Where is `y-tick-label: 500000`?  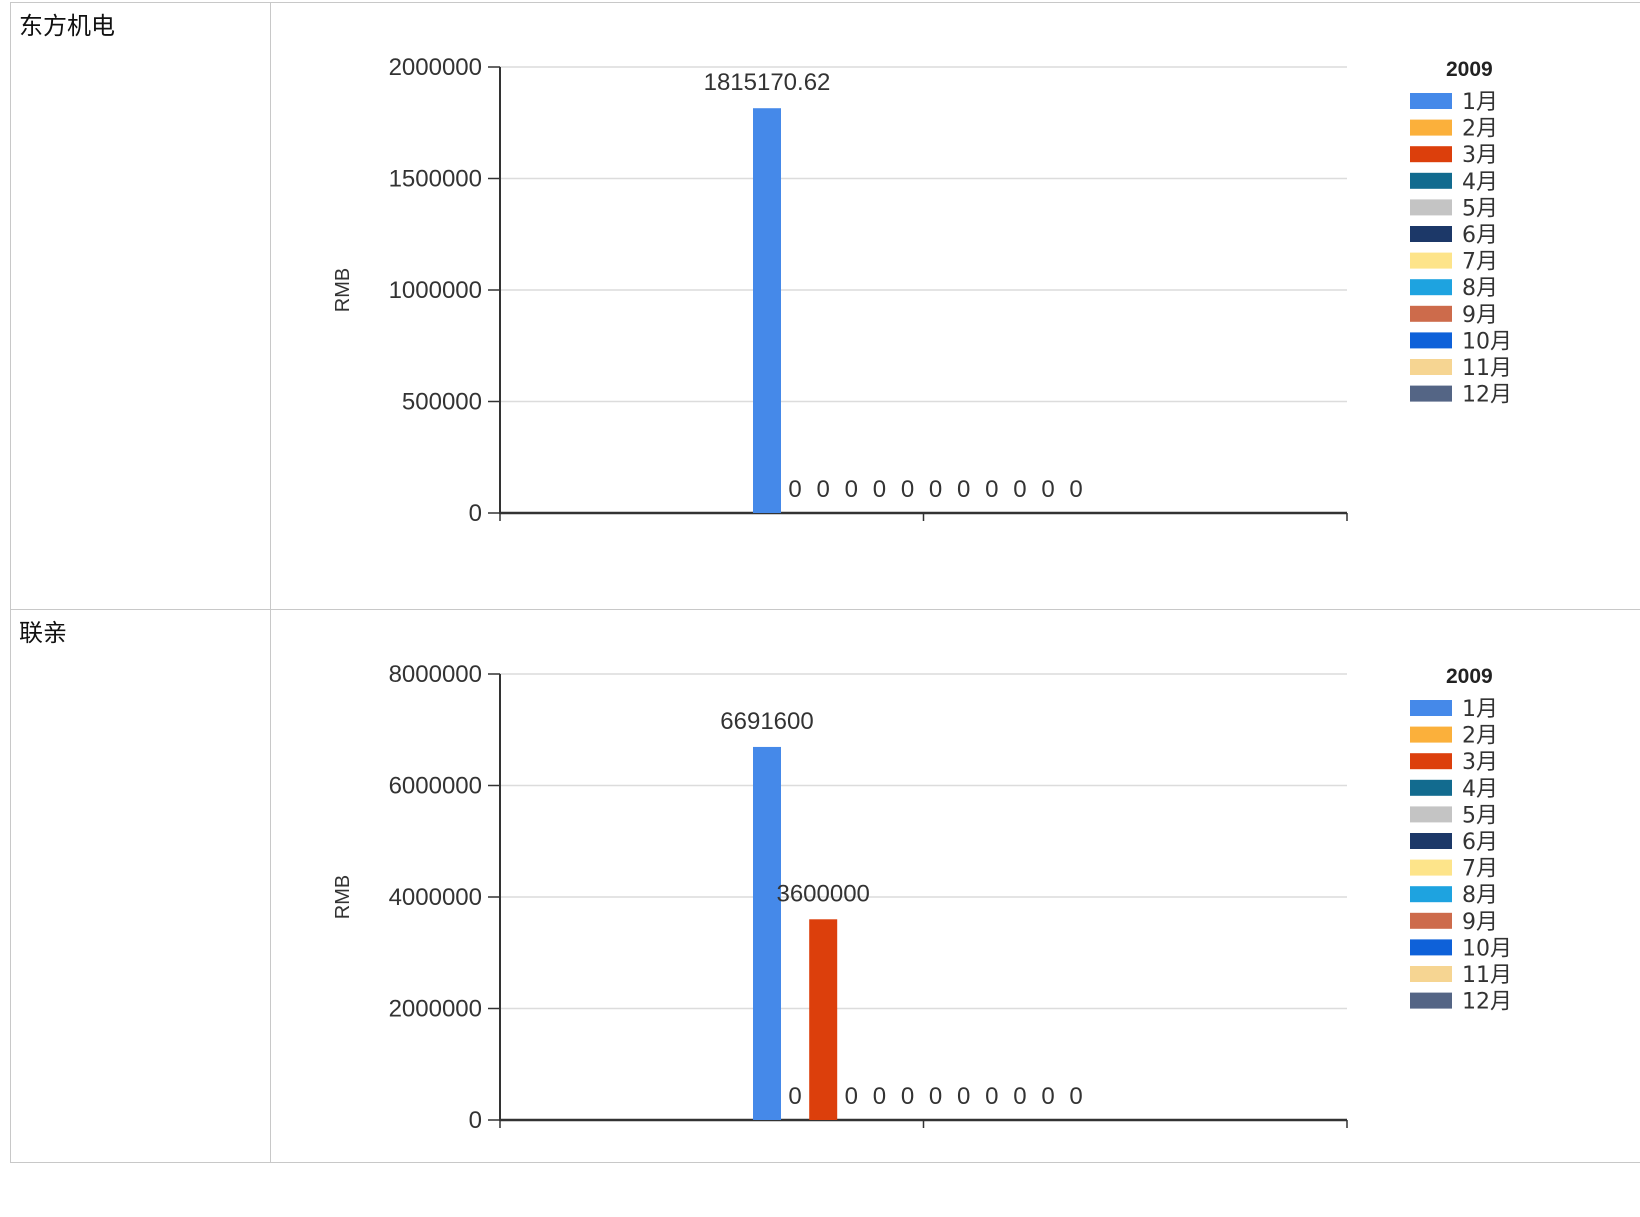 y-tick-label: 500000 is located at coordinates (442, 402).